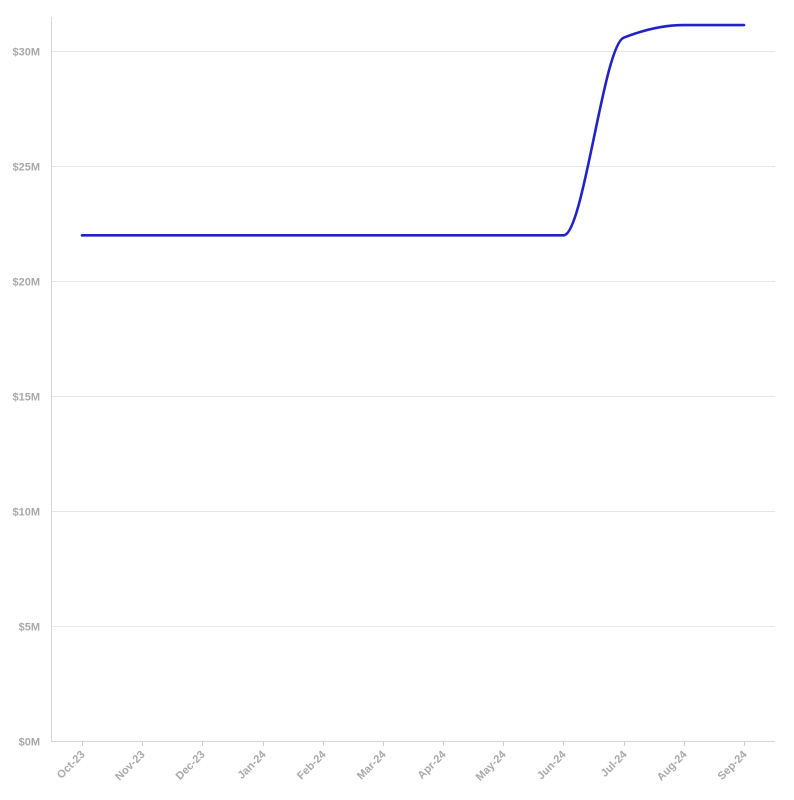 This screenshot has height=800, width=794. What do you see at coordinates (312, 765) in the screenshot?
I see `x-tick-label: Feb-24` at bounding box center [312, 765].